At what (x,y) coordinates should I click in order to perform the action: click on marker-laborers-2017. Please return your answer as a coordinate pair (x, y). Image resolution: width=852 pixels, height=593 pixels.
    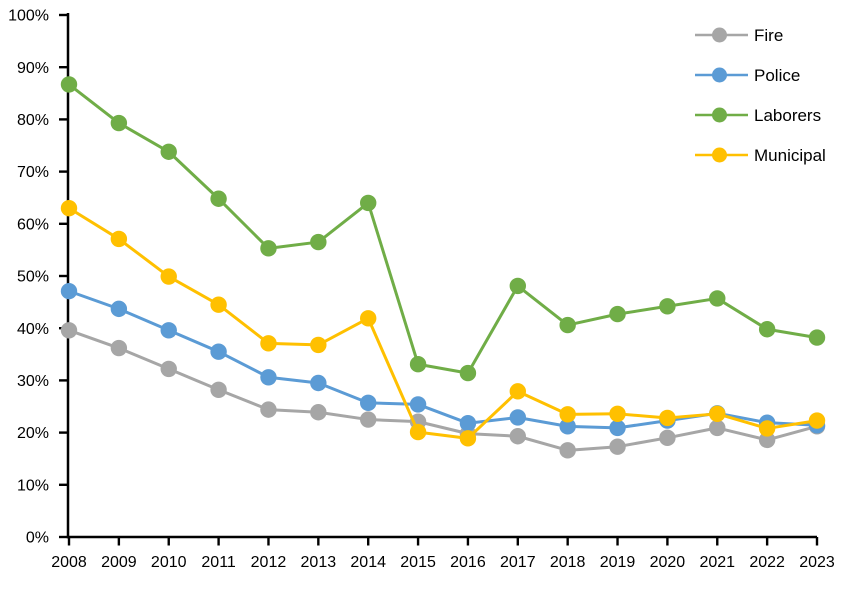
    Looking at the image, I should click on (517, 286).